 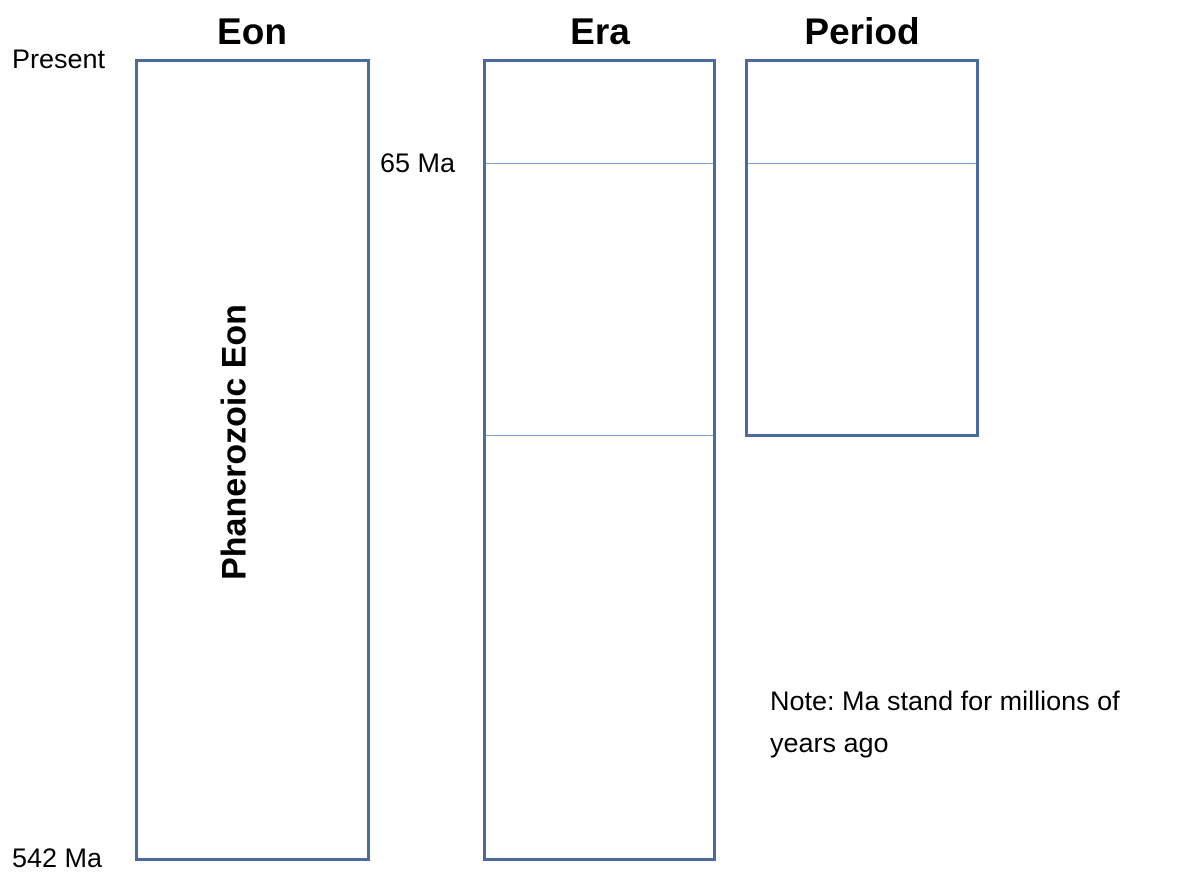 I want to click on period-header: Period, so click(x=862, y=31).